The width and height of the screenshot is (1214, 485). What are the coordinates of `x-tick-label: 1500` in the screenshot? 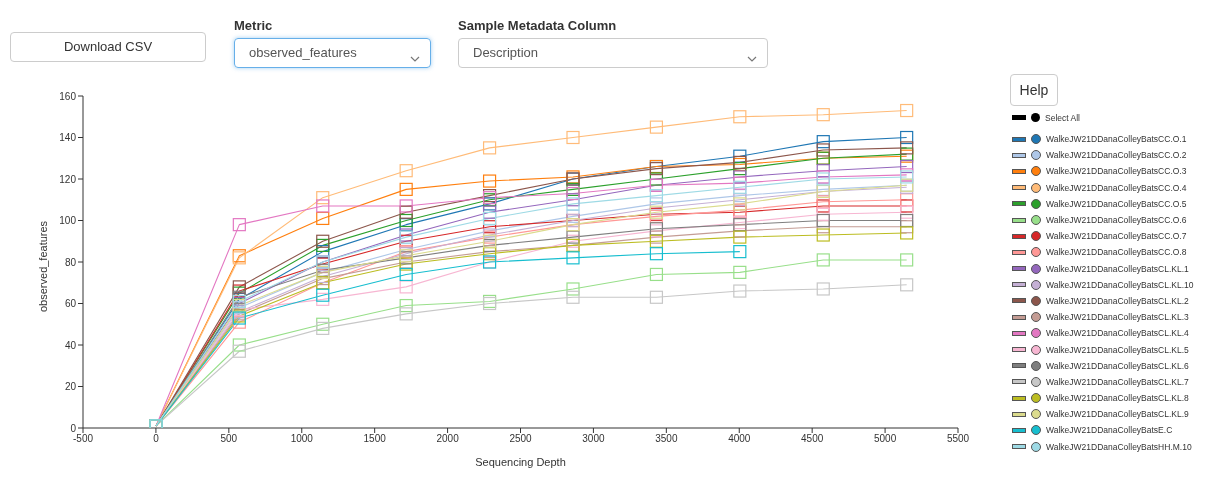 It's located at (375, 439).